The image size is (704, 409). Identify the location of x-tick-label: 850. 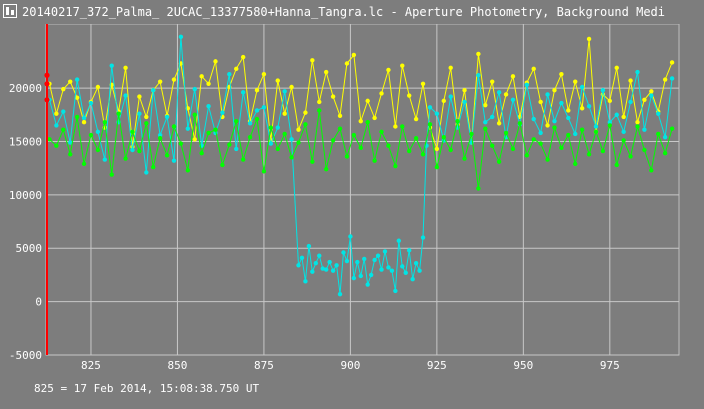
(178, 365).